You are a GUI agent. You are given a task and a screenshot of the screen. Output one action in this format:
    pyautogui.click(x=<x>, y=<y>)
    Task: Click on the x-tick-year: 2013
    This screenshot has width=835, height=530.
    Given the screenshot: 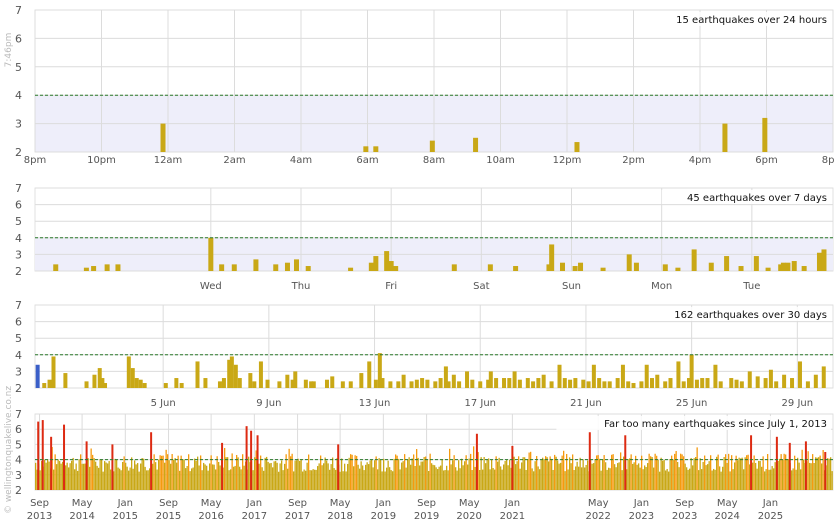 What is the action you would take?
    pyautogui.click(x=39, y=516)
    